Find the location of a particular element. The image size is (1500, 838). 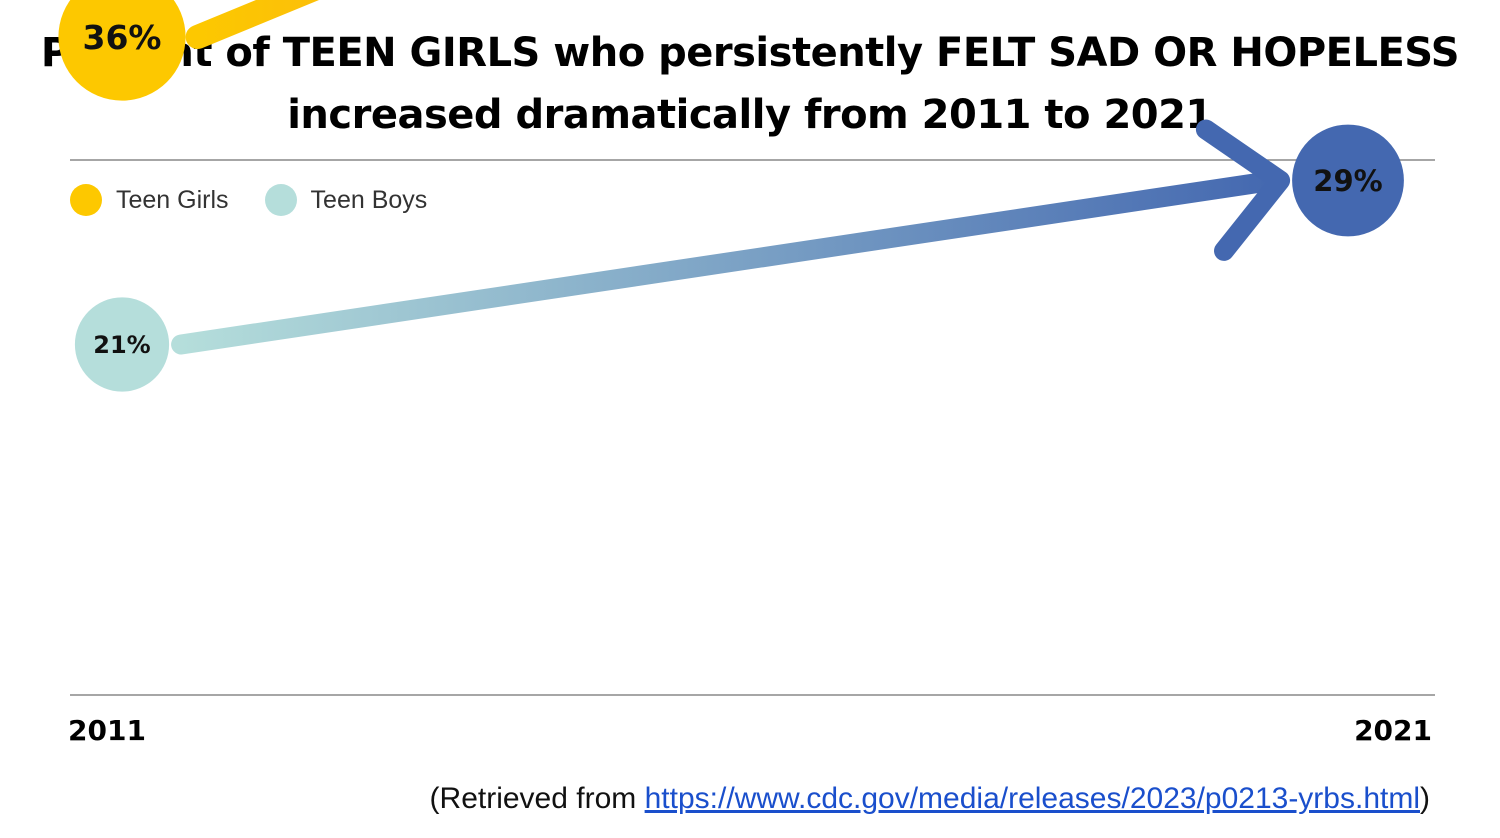

legend-label-teen-girls: Teen Girls is located at coordinates (172, 199).